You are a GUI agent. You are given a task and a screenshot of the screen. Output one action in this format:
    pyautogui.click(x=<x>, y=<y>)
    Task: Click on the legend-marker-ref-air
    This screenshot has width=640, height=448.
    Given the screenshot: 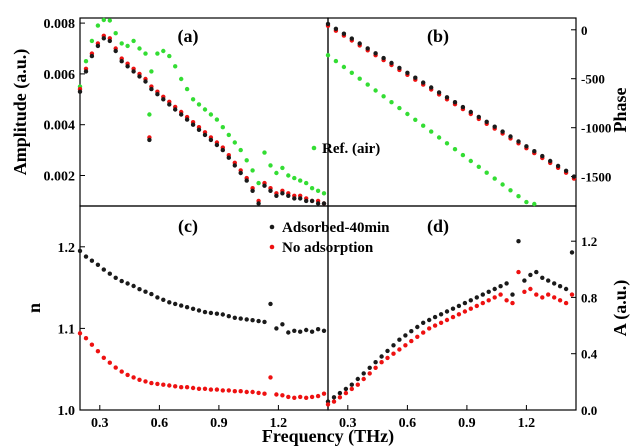 What is the action you would take?
    pyautogui.click(x=314, y=148)
    